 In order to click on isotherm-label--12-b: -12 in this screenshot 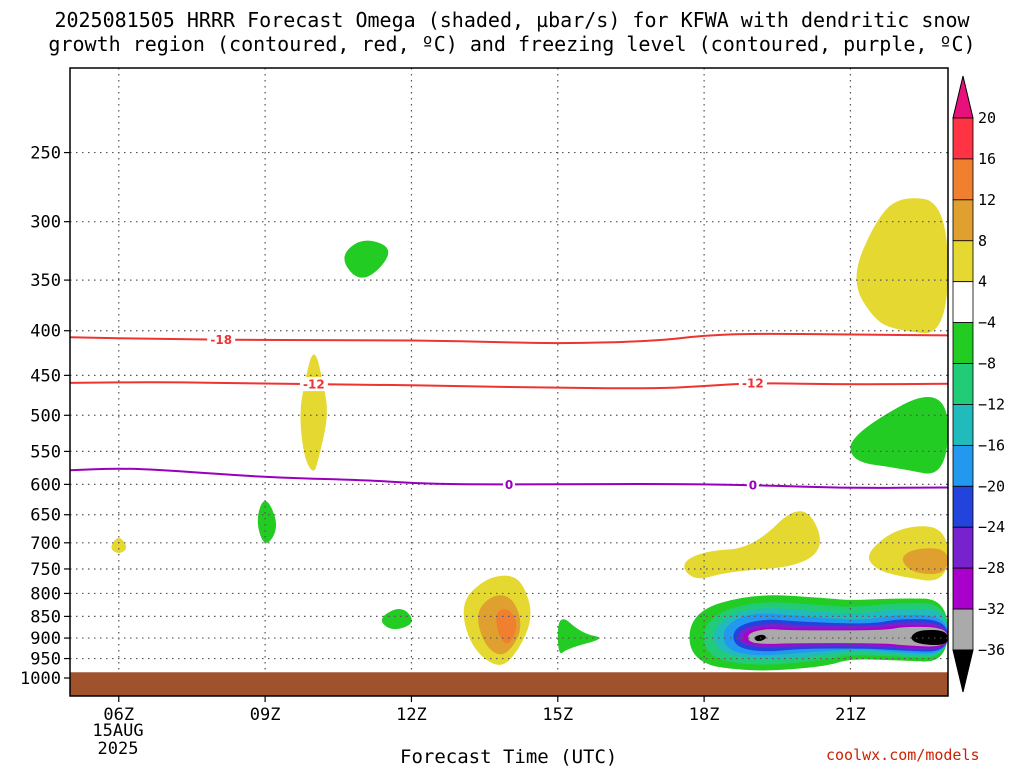, I will do `click(753, 383)`.